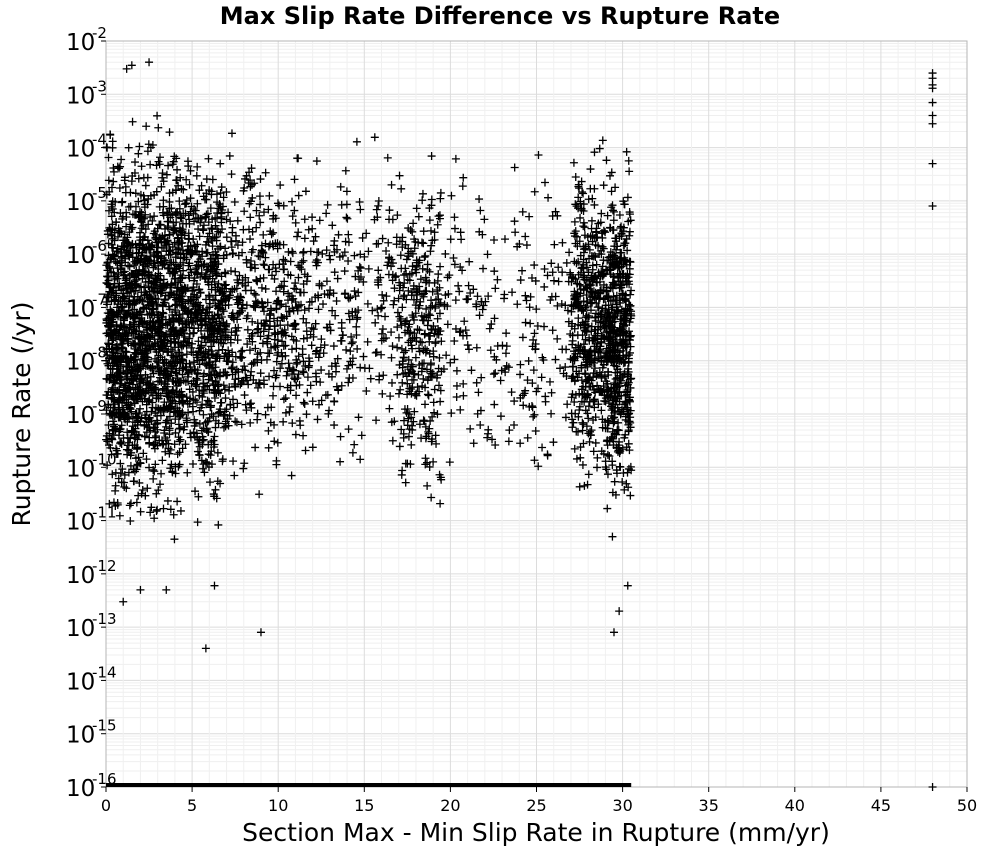 The image size is (1000, 850). What do you see at coordinates (99, 33) in the screenshot?
I see `y-tick-exponent: -2` at bounding box center [99, 33].